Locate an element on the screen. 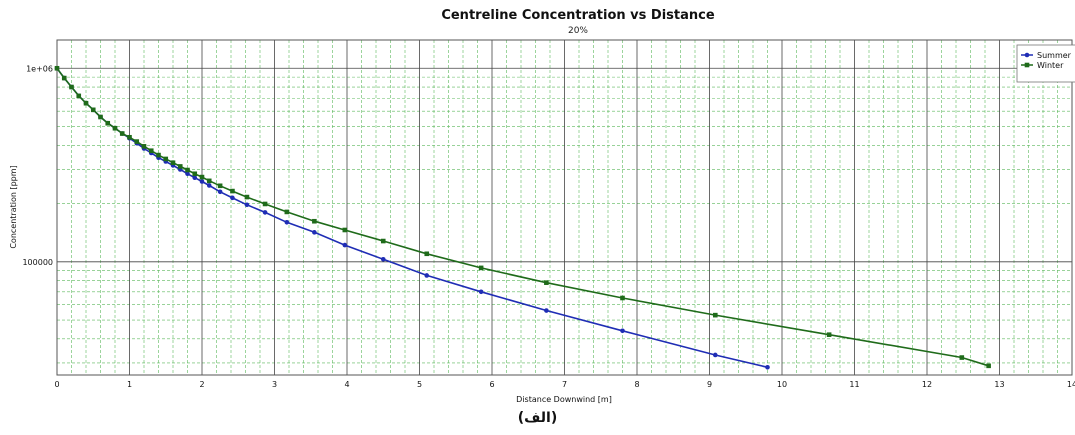 Image resolution: width=1075 pixels, height=435 pixels. legend-label: Winter is located at coordinates (1050, 65).